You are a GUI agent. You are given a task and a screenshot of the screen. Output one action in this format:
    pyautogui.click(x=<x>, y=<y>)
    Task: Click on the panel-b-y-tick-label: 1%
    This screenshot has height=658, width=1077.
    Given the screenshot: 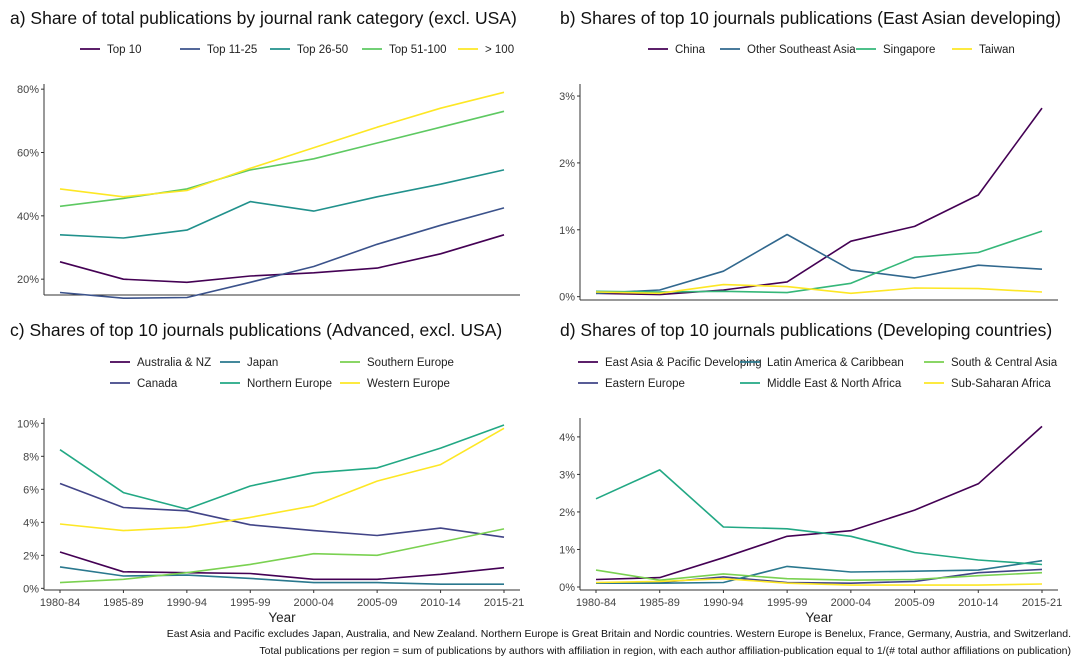 What is the action you would take?
    pyautogui.click(x=567, y=231)
    